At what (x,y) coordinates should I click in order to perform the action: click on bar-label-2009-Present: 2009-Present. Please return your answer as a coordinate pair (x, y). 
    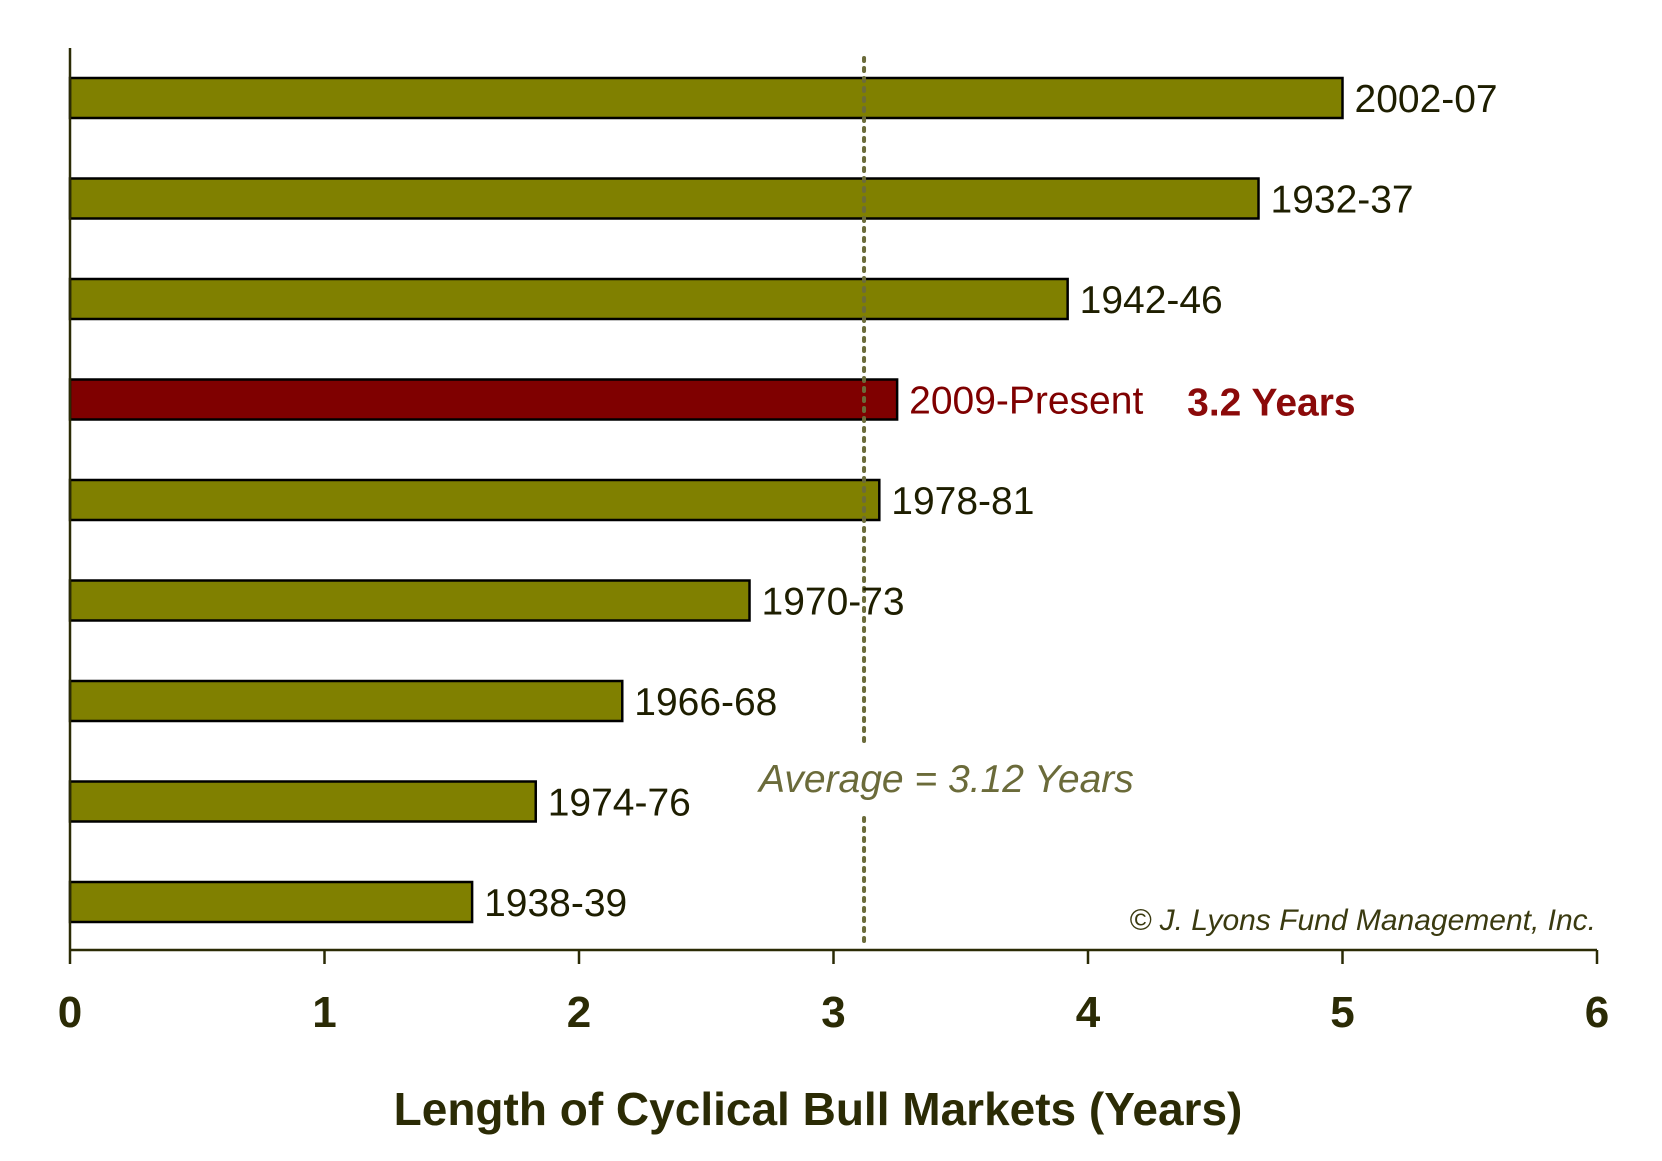
    Looking at the image, I should click on (1026, 401).